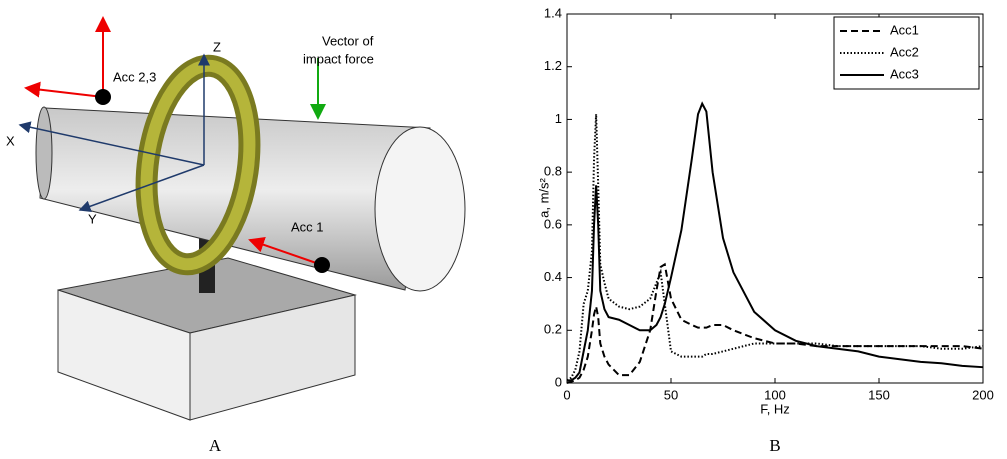  Describe the element at coordinates (272, 357) in the screenshot. I see `base-front` at that location.